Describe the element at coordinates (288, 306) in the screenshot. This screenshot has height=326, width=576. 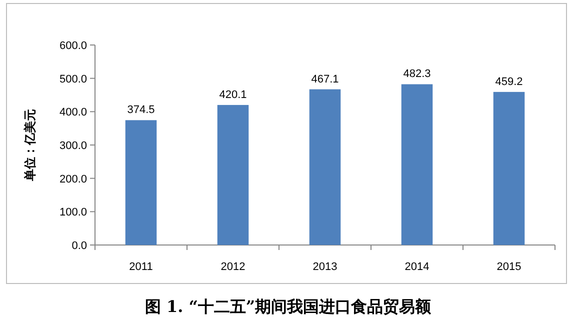
I see `text: 图 1. “十二五”期间我国进口食品贸易额` at that location.